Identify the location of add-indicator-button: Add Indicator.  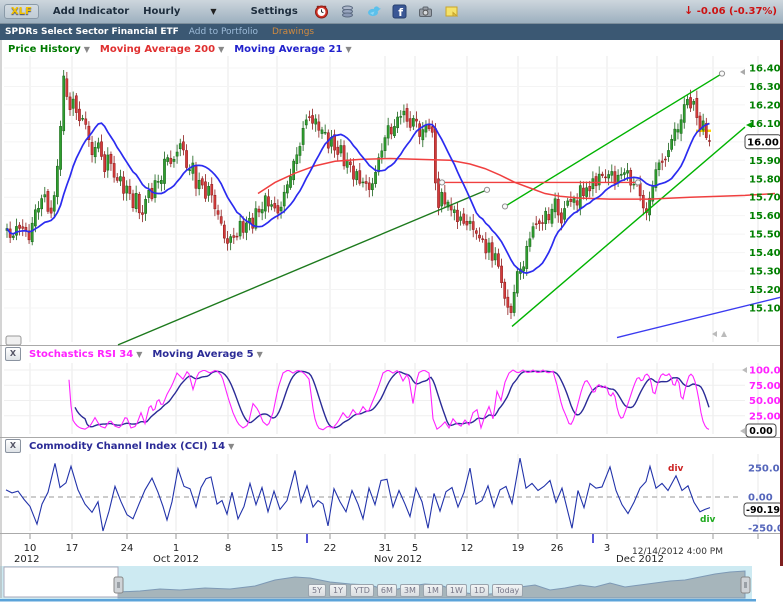
(91, 11).